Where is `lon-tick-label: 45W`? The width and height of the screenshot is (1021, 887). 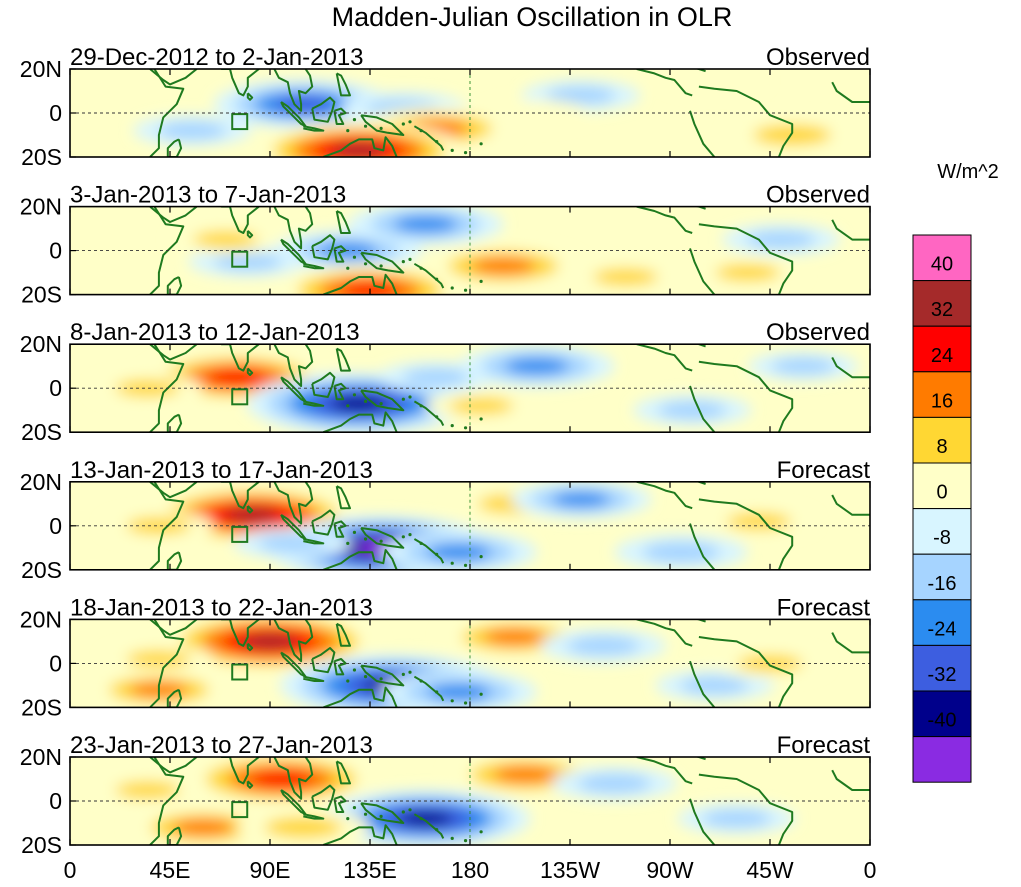 lon-tick-label: 45W is located at coordinates (770, 870).